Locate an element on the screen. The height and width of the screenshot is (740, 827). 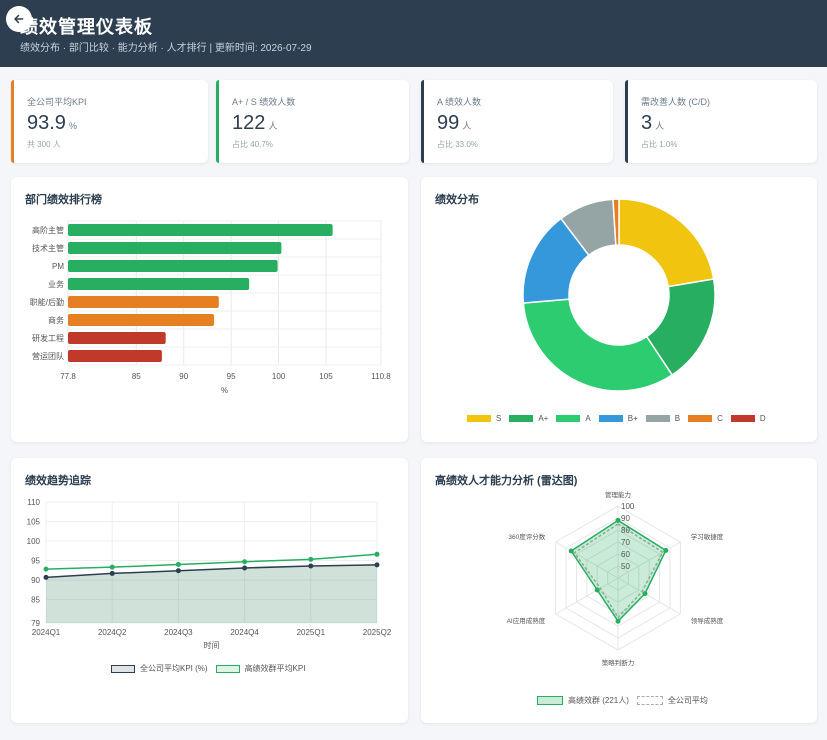
legend-item-B: B is located at coordinates (662, 418).